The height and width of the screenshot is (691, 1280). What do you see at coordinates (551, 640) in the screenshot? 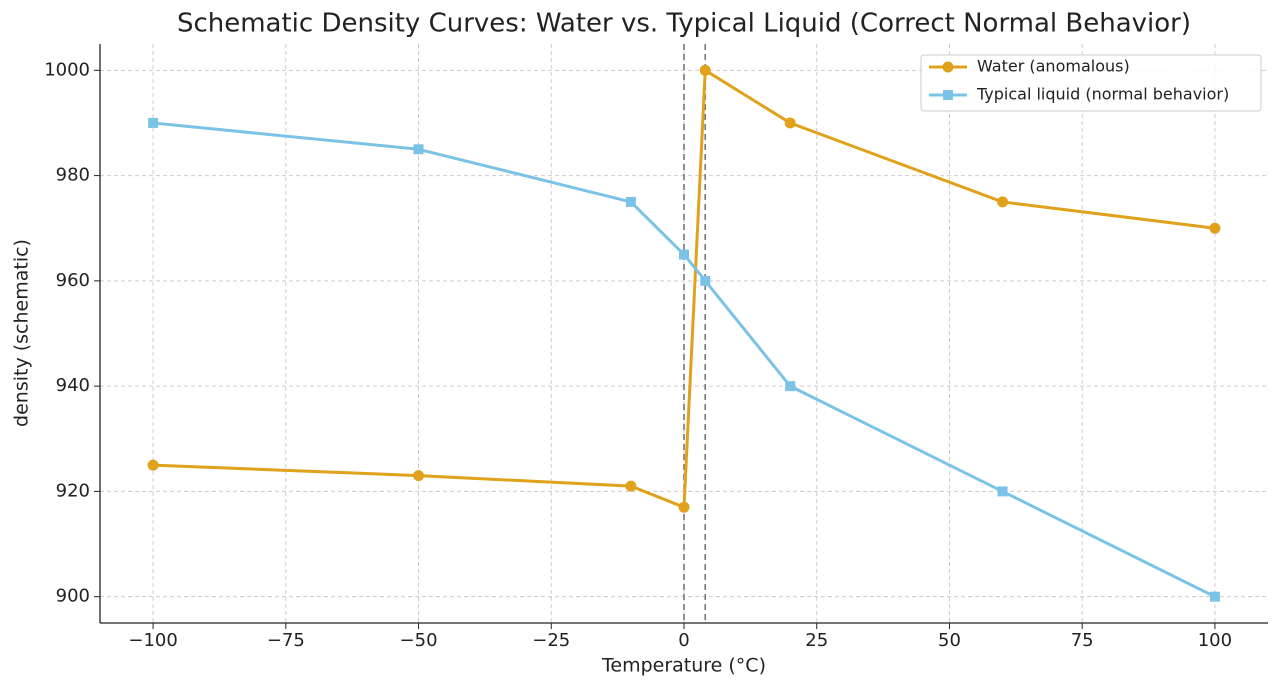
I see `x-tick-label: −25` at bounding box center [551, 640].